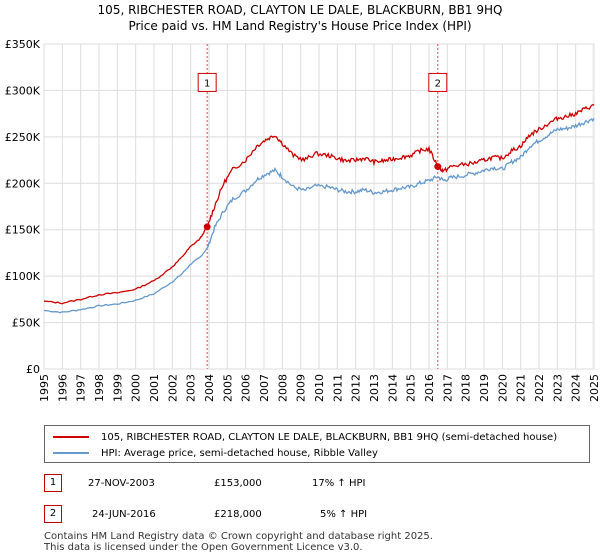 This screenshot has width=600, height=560. I want to click on x-tick-label: 2005, so click(227, 388).